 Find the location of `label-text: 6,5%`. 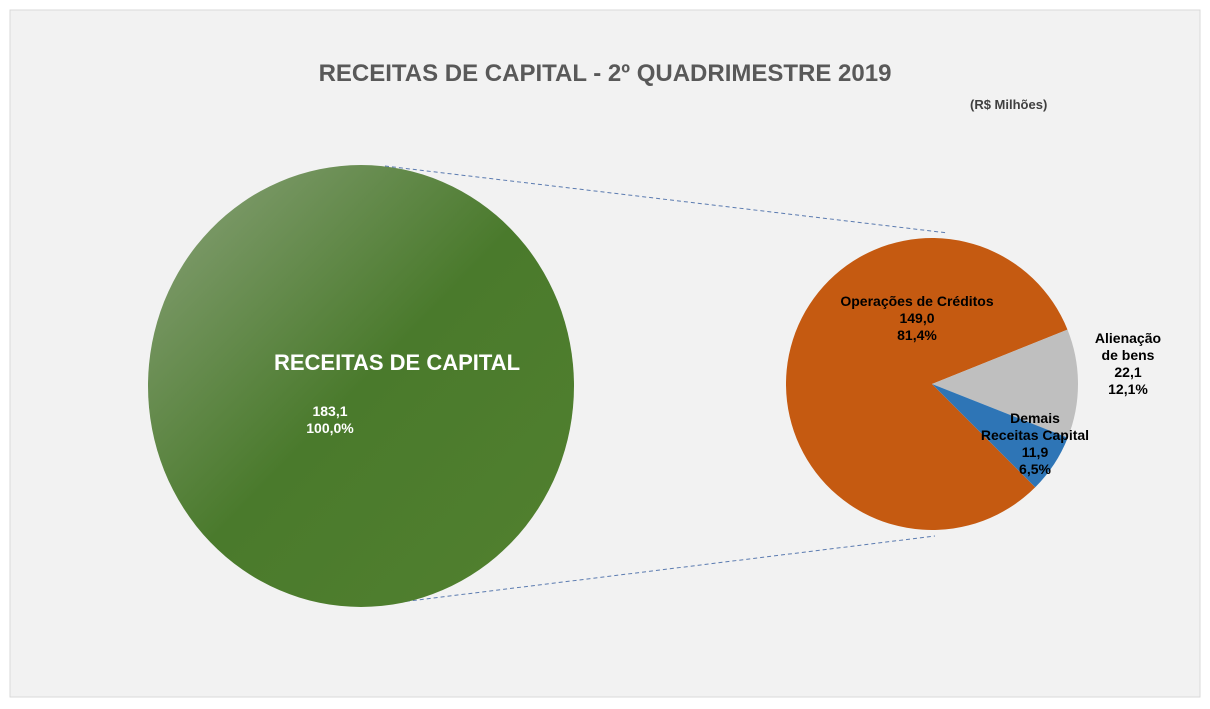

label-text: 6,5% is located at coordinates (1035, 469).